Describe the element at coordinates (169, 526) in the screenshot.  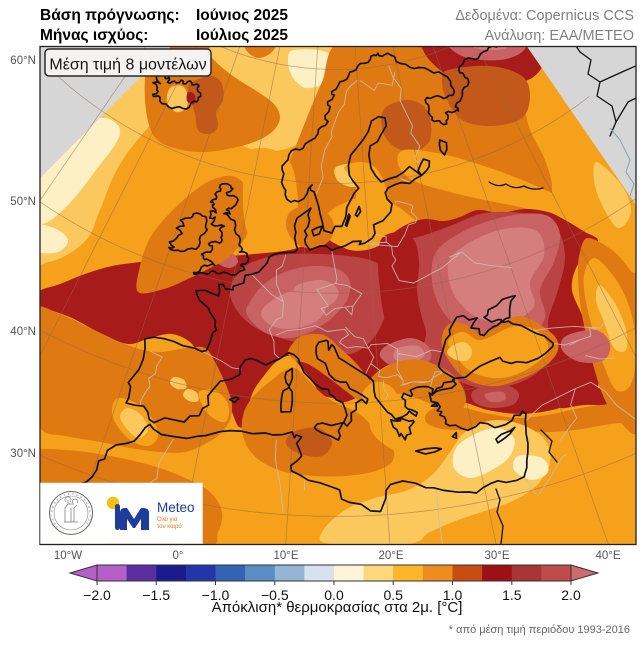
I see `svg-text: τον καιρό` at that location.